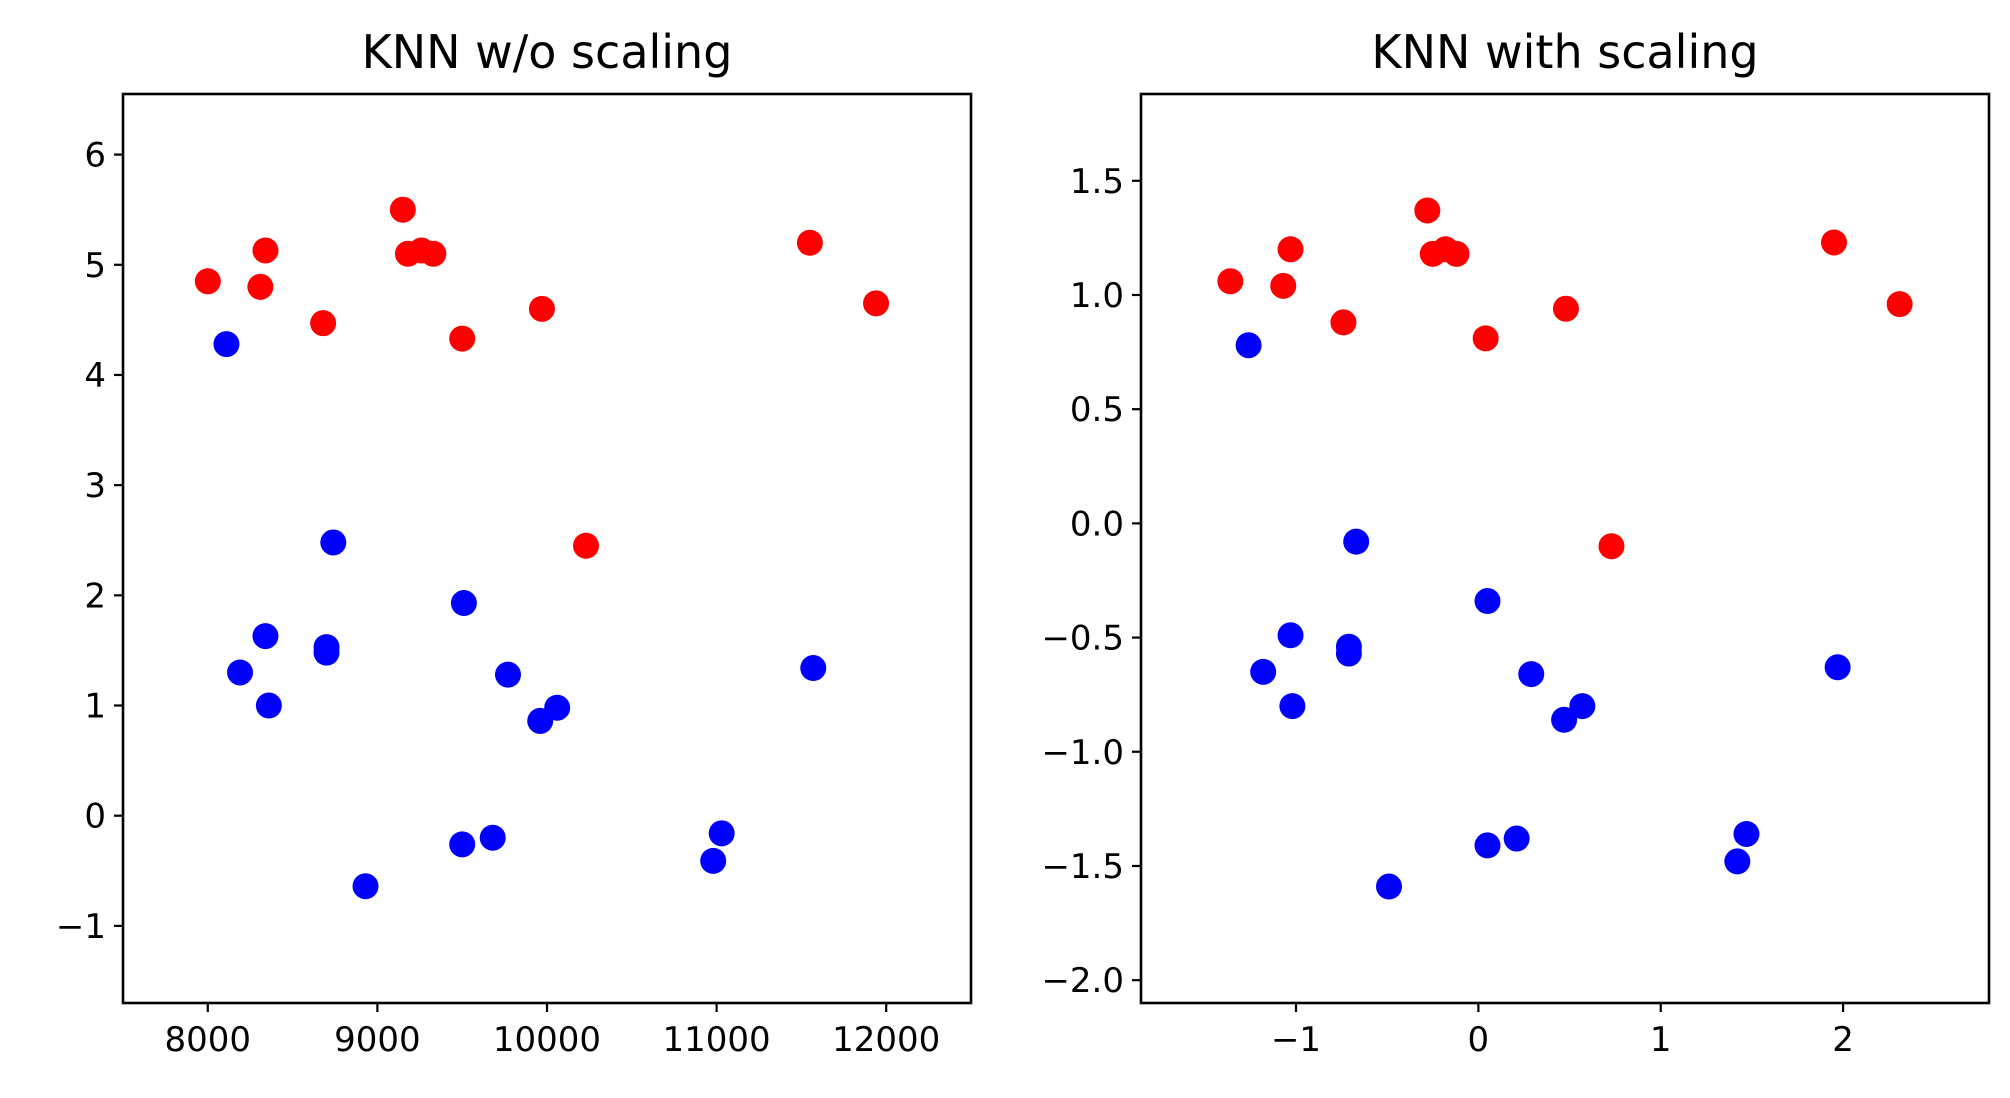 The image size is (2010, 1098). What do you see at coordinates (1082, 639) in the screenshot?
I see `right-ytick-label-3: −0.5` at bounding box center [1082, 639].